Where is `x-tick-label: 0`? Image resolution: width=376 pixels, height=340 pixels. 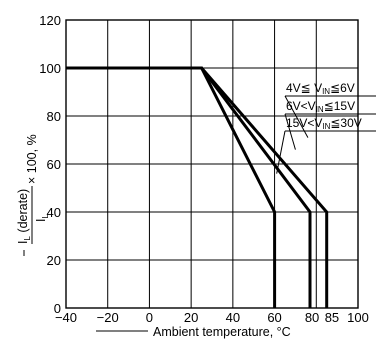
x-tick-label: 0 is located at coordinates (149, 317).